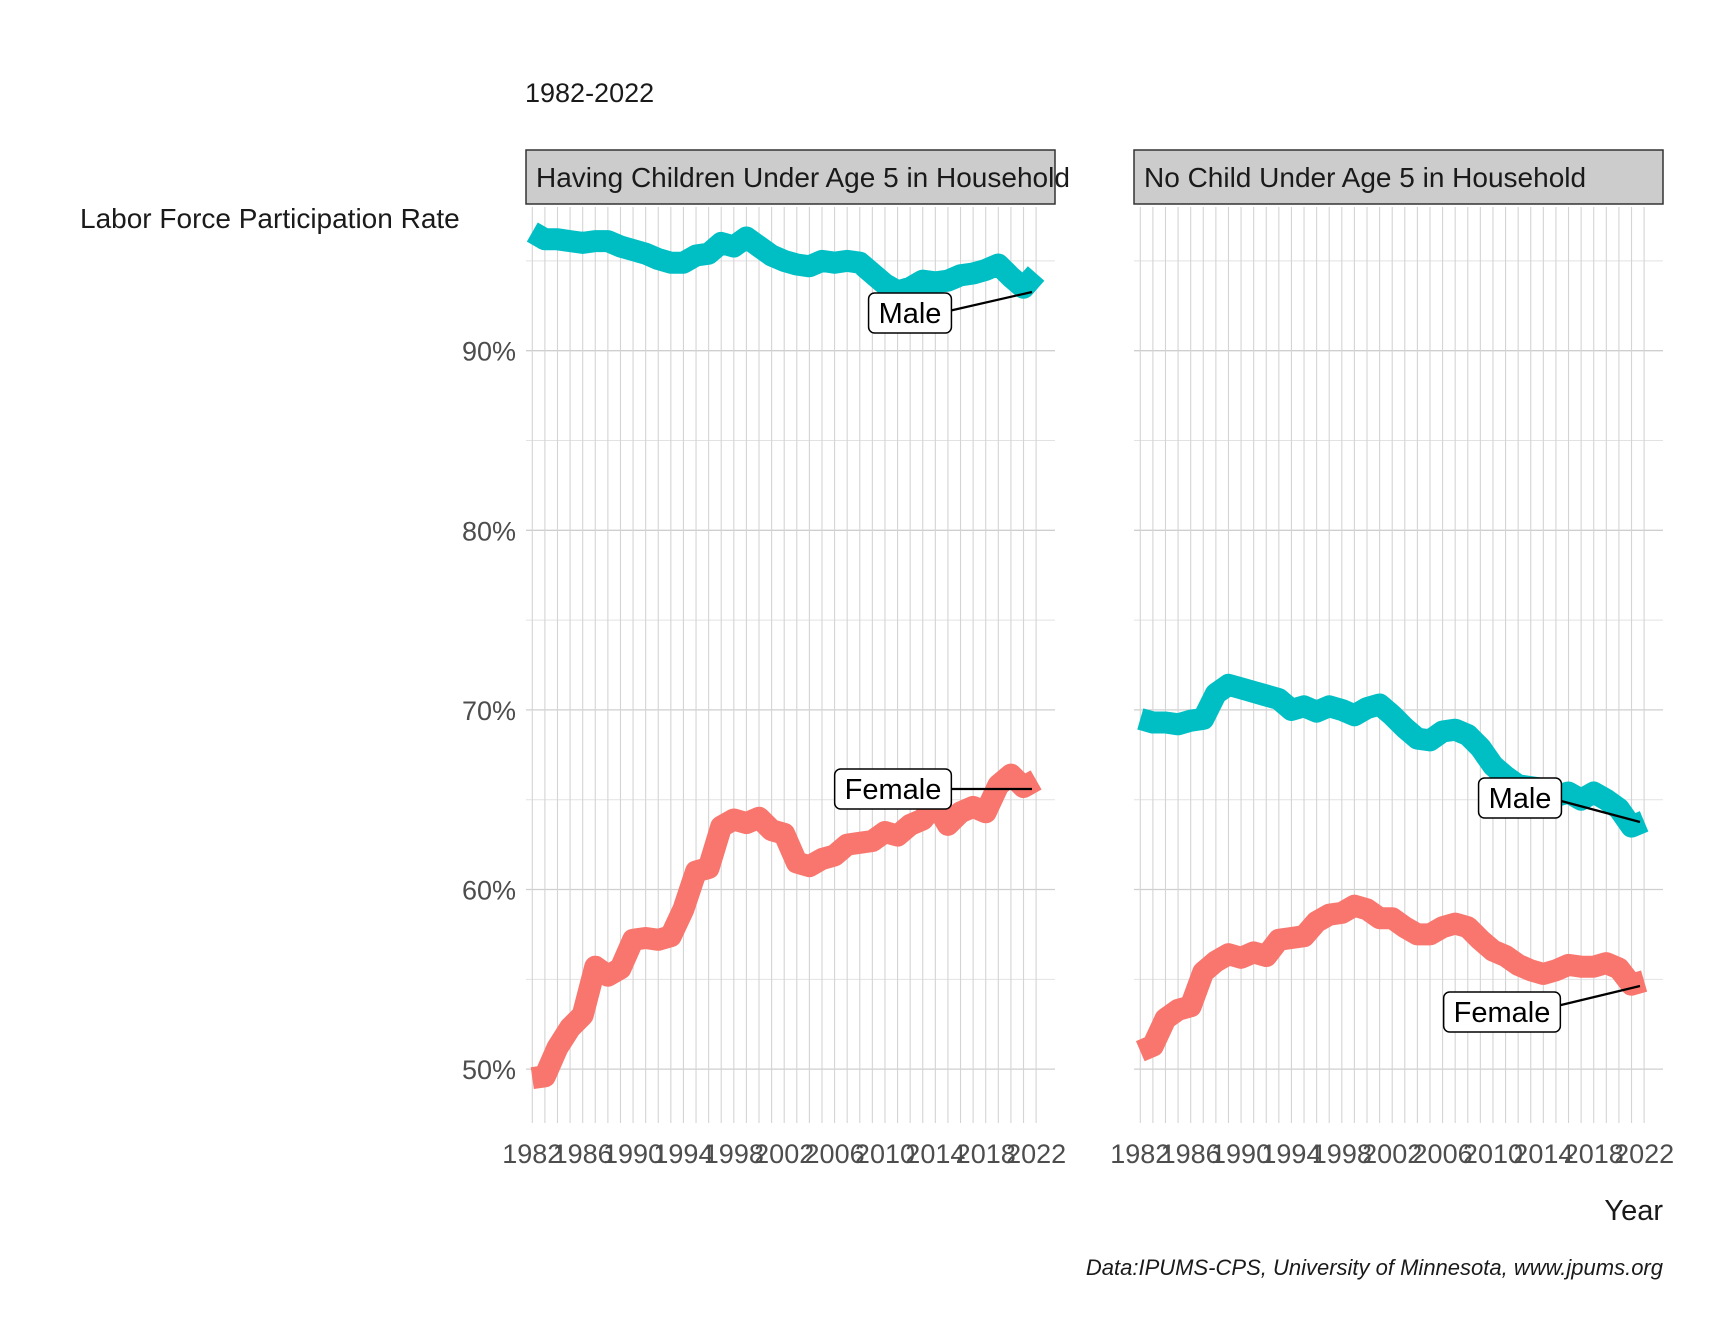  Describe the element at coordinates (489, 711) in the screenshot. I see `y-tick-label: 70%` at that location.